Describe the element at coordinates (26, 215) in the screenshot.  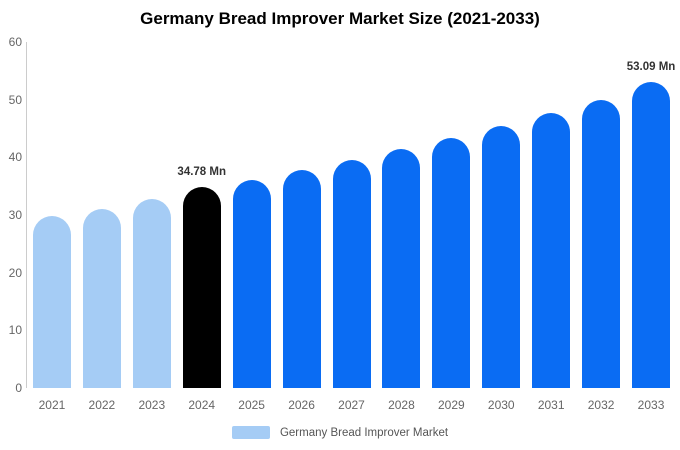
I see `y-axis-line` at that location.